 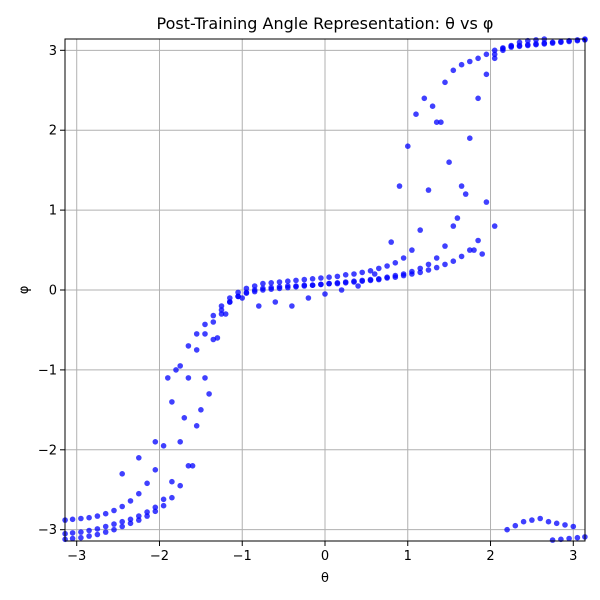 I want to click on x-tick-label: 2, so click(x=490, y=556).